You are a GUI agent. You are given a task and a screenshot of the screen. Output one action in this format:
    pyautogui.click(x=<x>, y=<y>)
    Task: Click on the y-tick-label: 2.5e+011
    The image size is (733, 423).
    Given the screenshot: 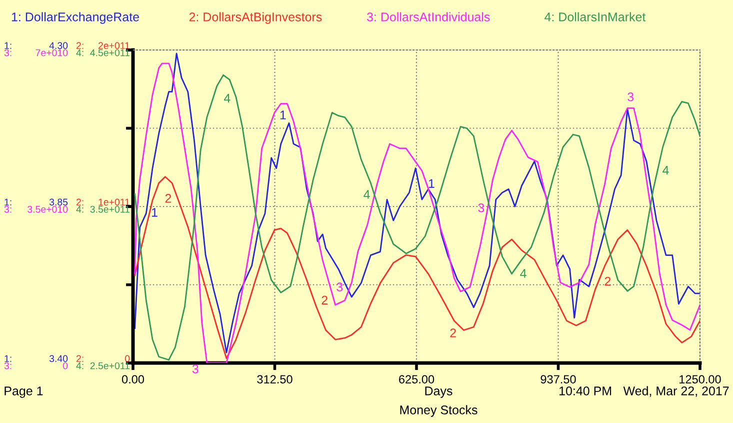 What is the action you would take?
    pyautogui.click(x=110, y=366)
    